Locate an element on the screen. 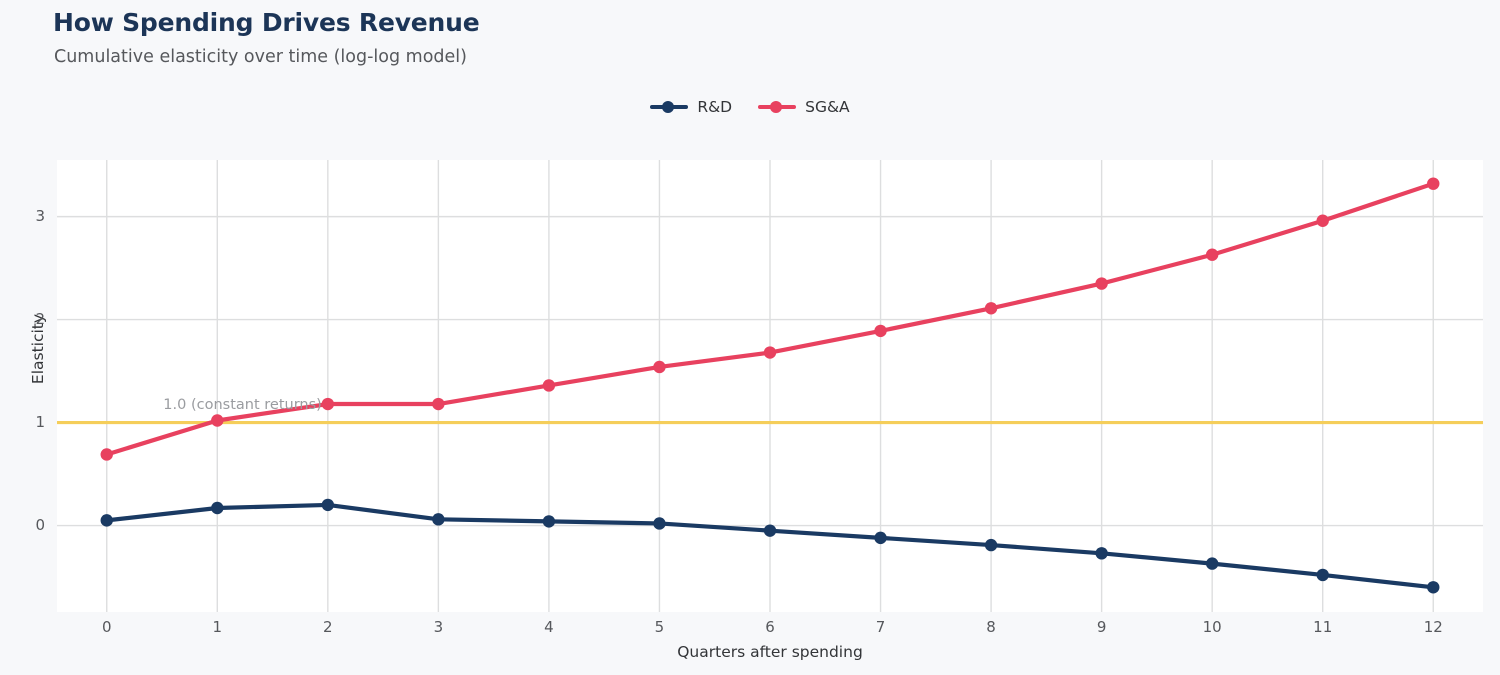 The image size is (1500, 675). y-axis-tick-0: 0 is located at coordinates (40, 524).